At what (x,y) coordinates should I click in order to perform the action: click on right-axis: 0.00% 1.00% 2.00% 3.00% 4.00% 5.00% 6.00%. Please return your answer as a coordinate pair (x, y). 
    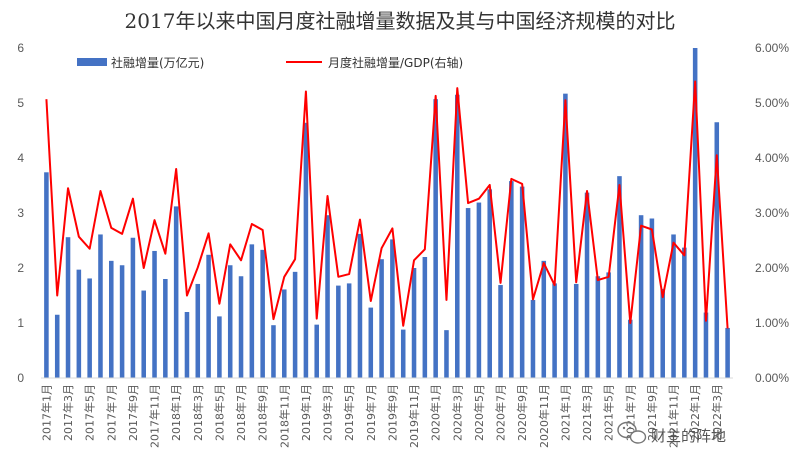
    Looking at the image, I should click on (772, 213).